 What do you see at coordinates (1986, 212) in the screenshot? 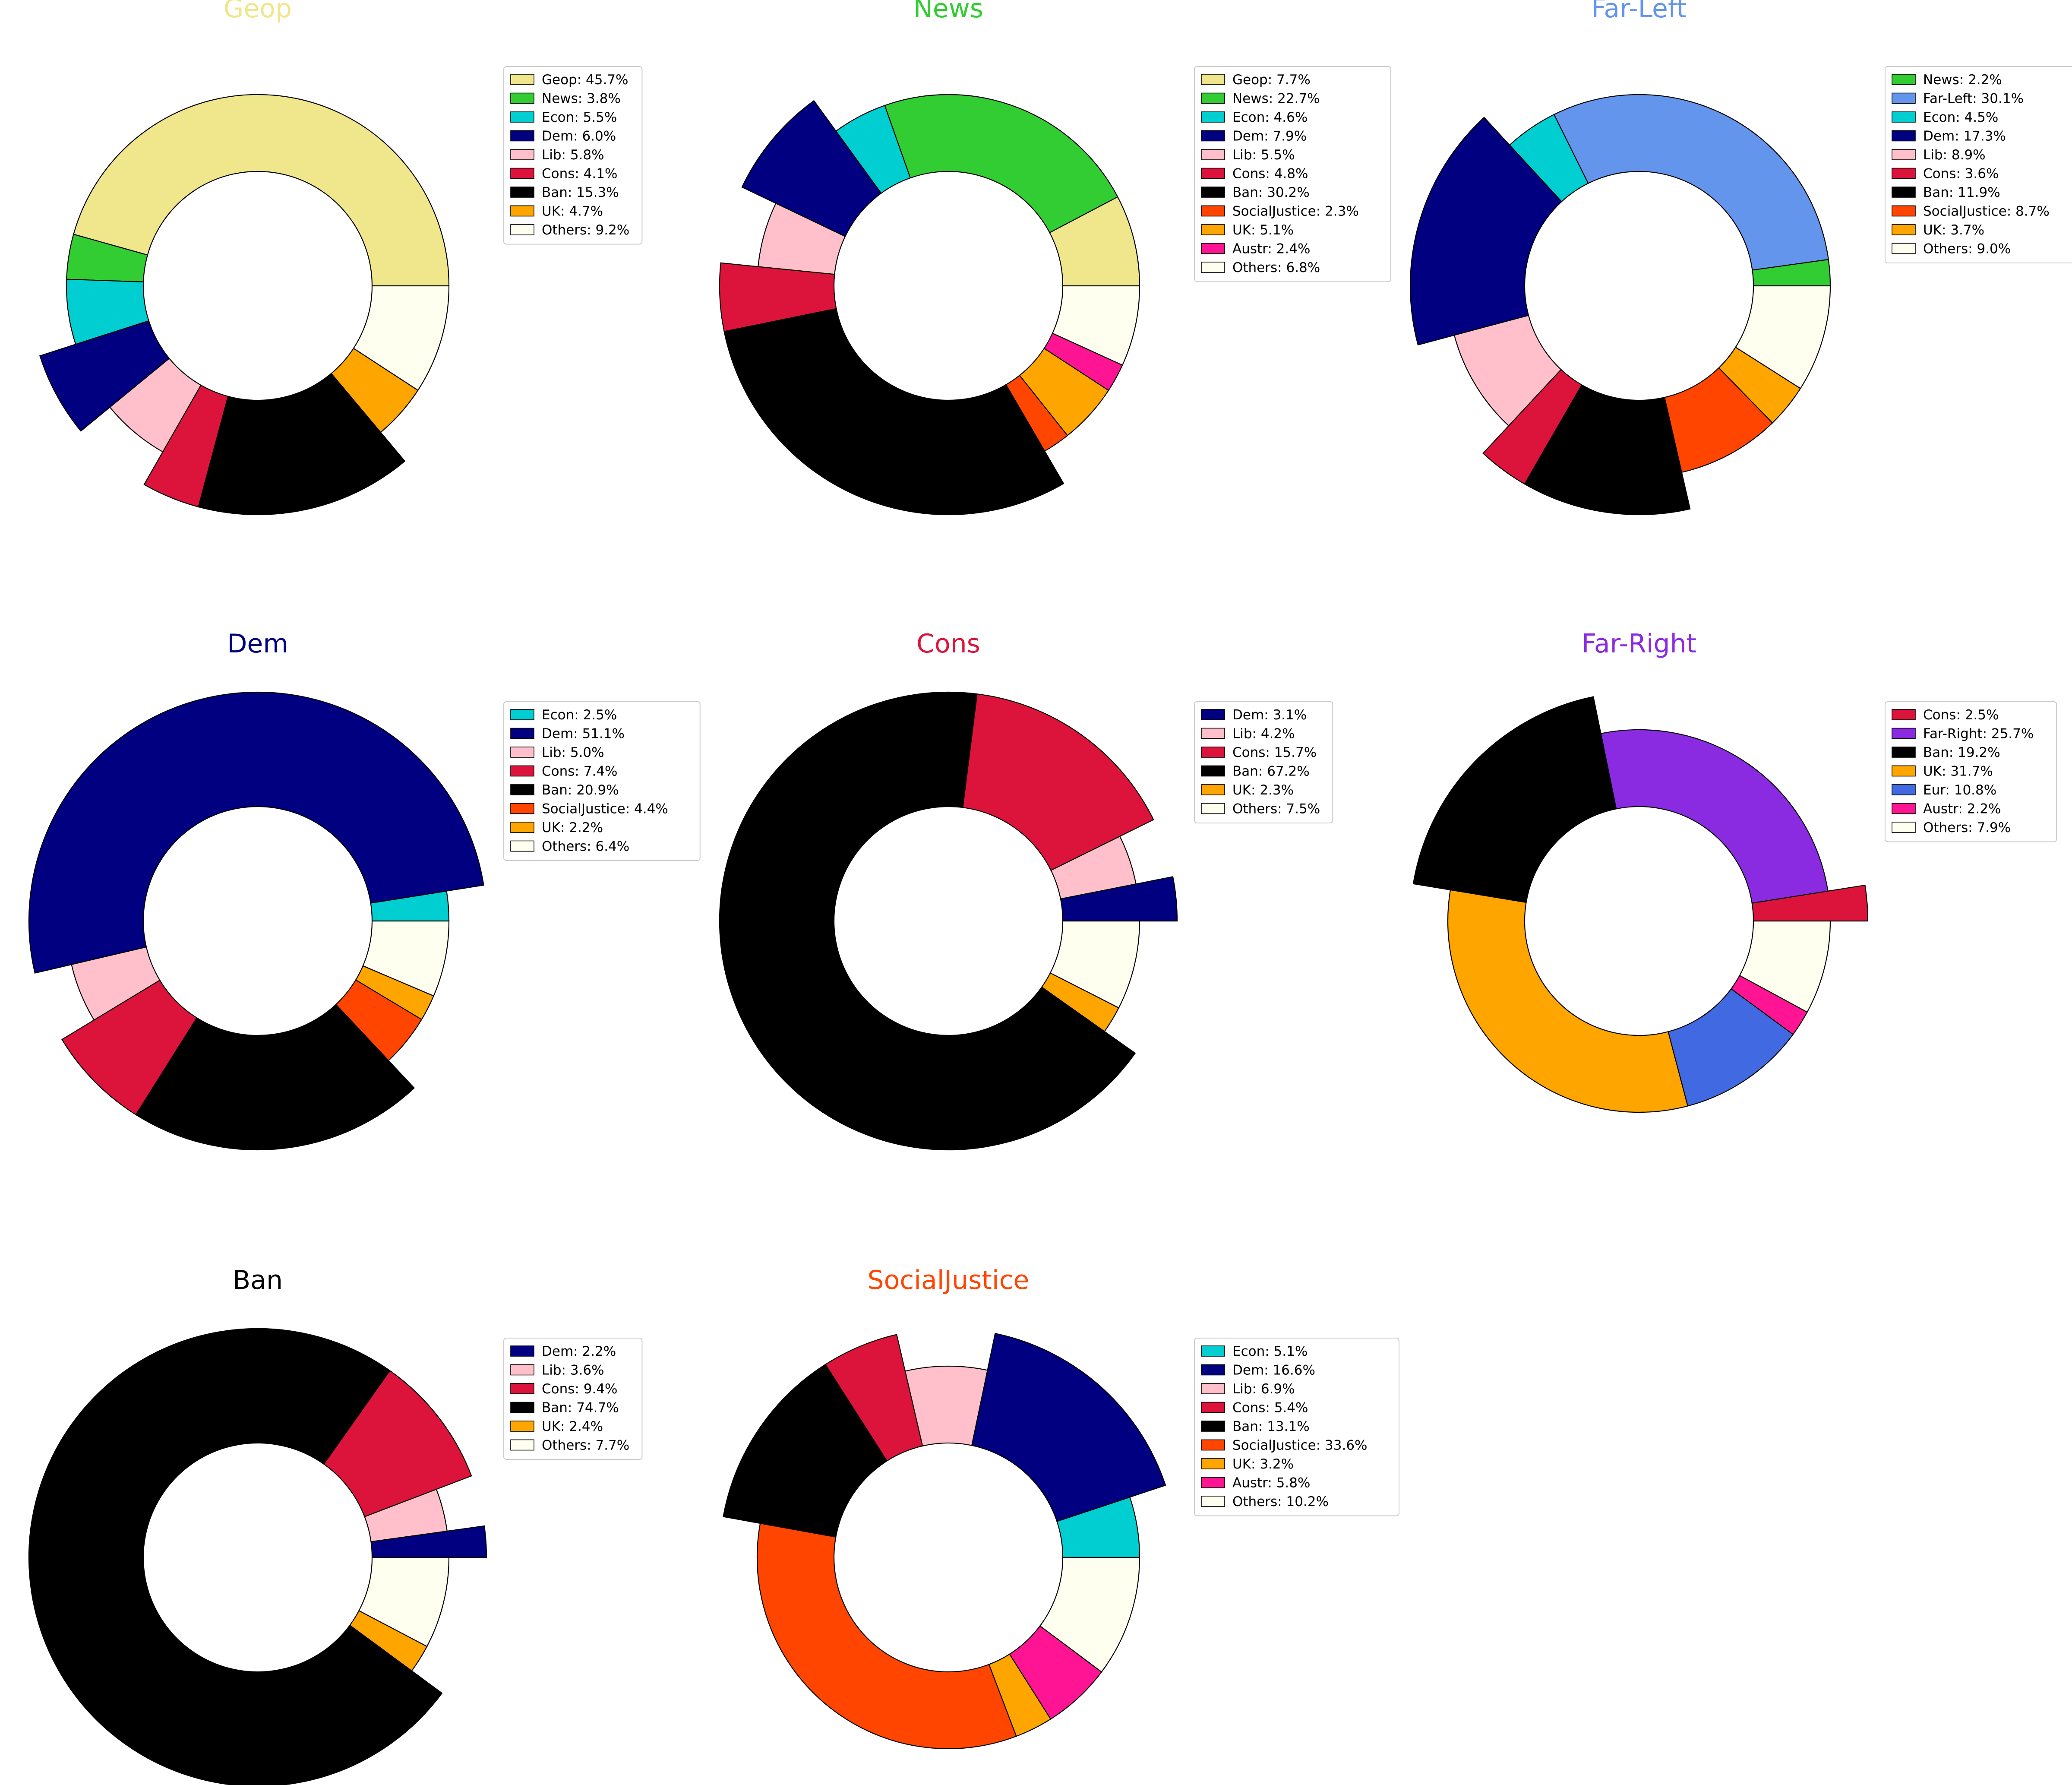
I see `legend-label-socialjustice: SocialJustice: 8.7%` at bounding box center [1986, 212].